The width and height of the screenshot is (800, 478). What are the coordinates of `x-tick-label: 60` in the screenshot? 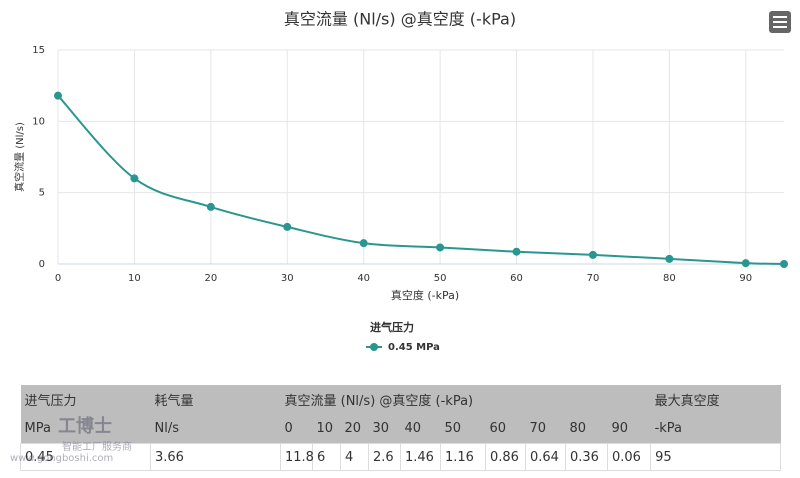 It's located at (516, 278).